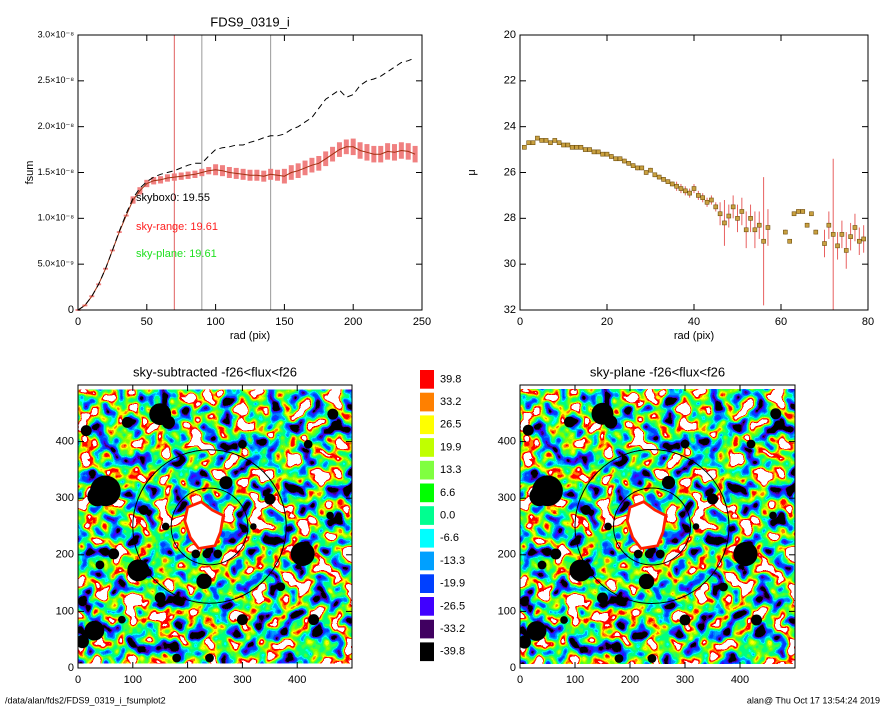 The height and width of the screenshot is (708, 885). Describe the element at coordinates (56, 264) in the screenshot. I see `y-tick-label: 5.0×10⁻⁹` at that location.